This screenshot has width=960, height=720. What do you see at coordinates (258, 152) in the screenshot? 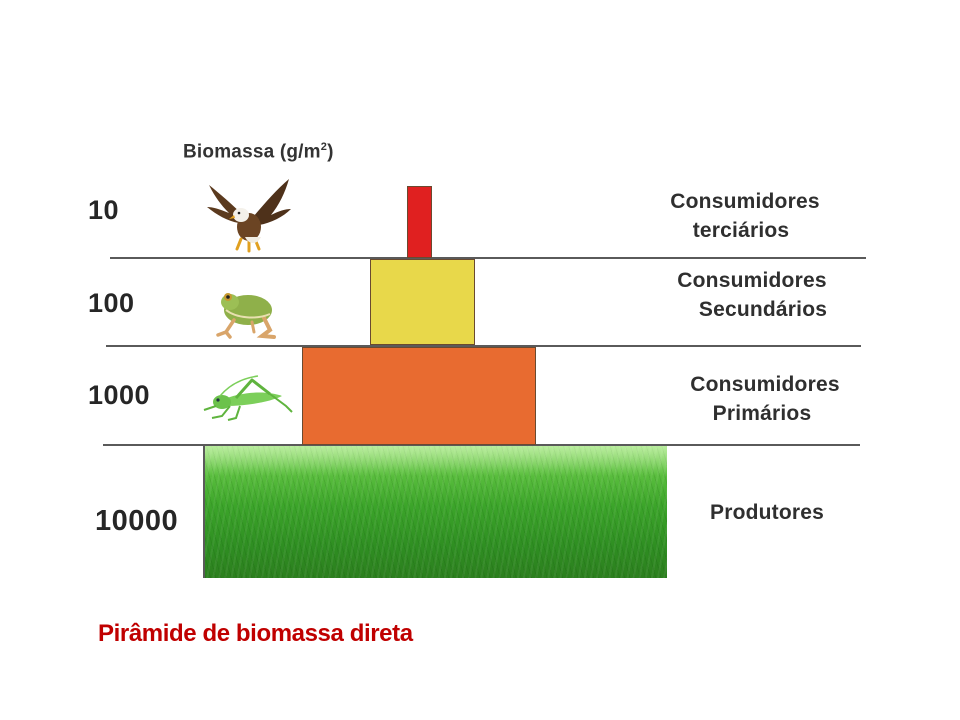
I see `biomass-header: Biomassa (g/m2)` at bounding box center [258, 152].